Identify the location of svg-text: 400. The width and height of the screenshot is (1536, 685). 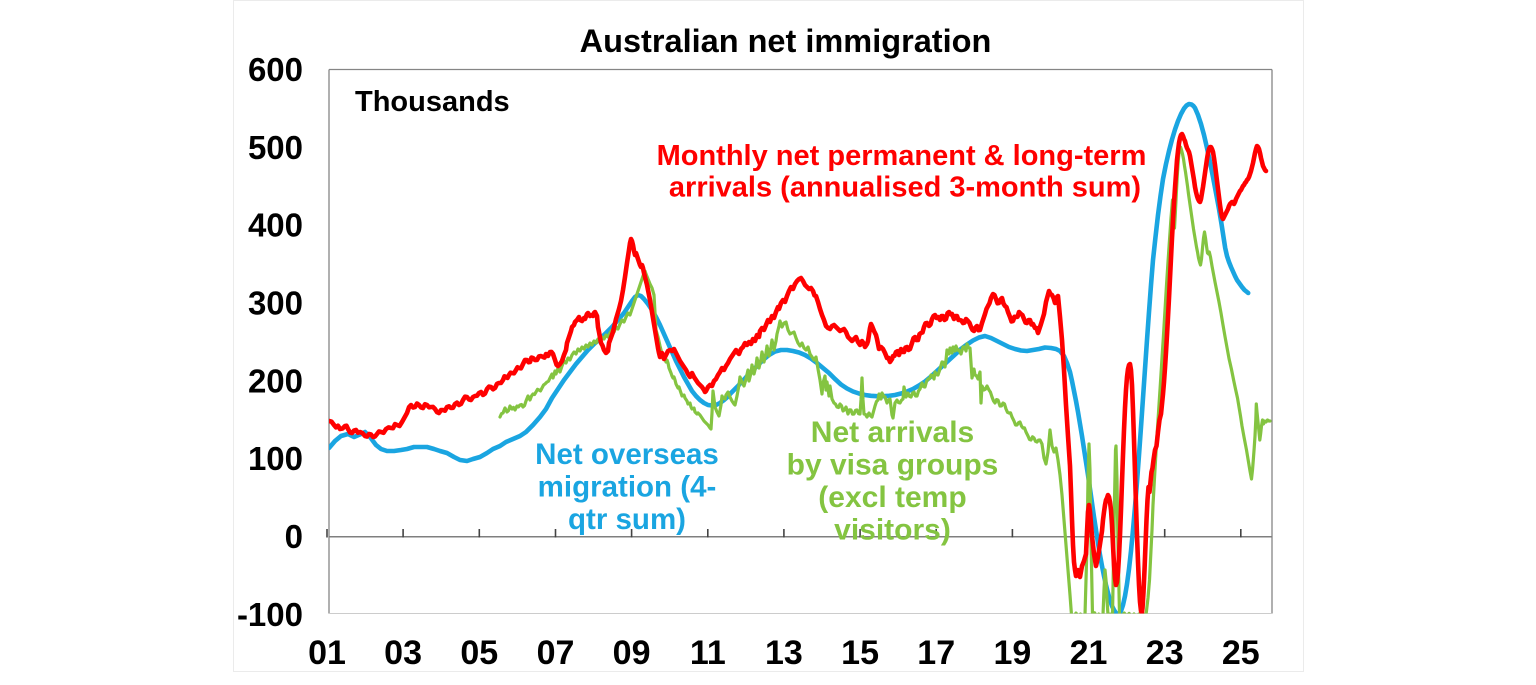
(275, 225).